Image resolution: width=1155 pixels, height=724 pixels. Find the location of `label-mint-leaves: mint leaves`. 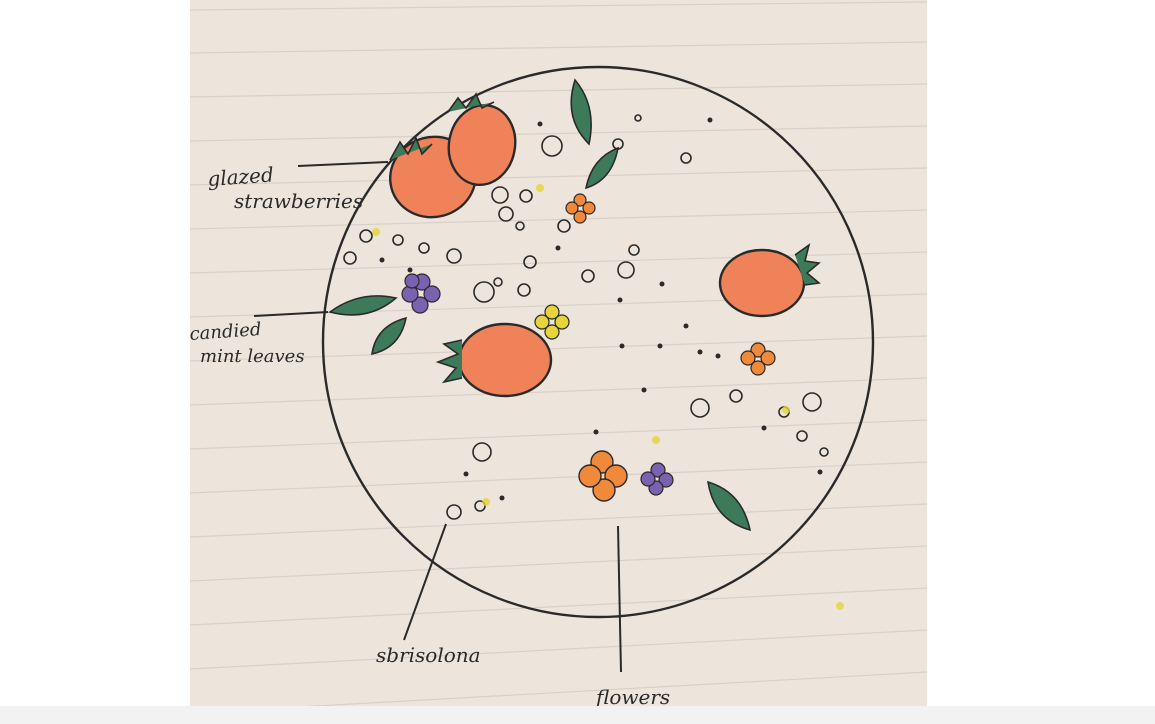

label-mint-leaves: mint leaves is located at coordinates (252, 356).